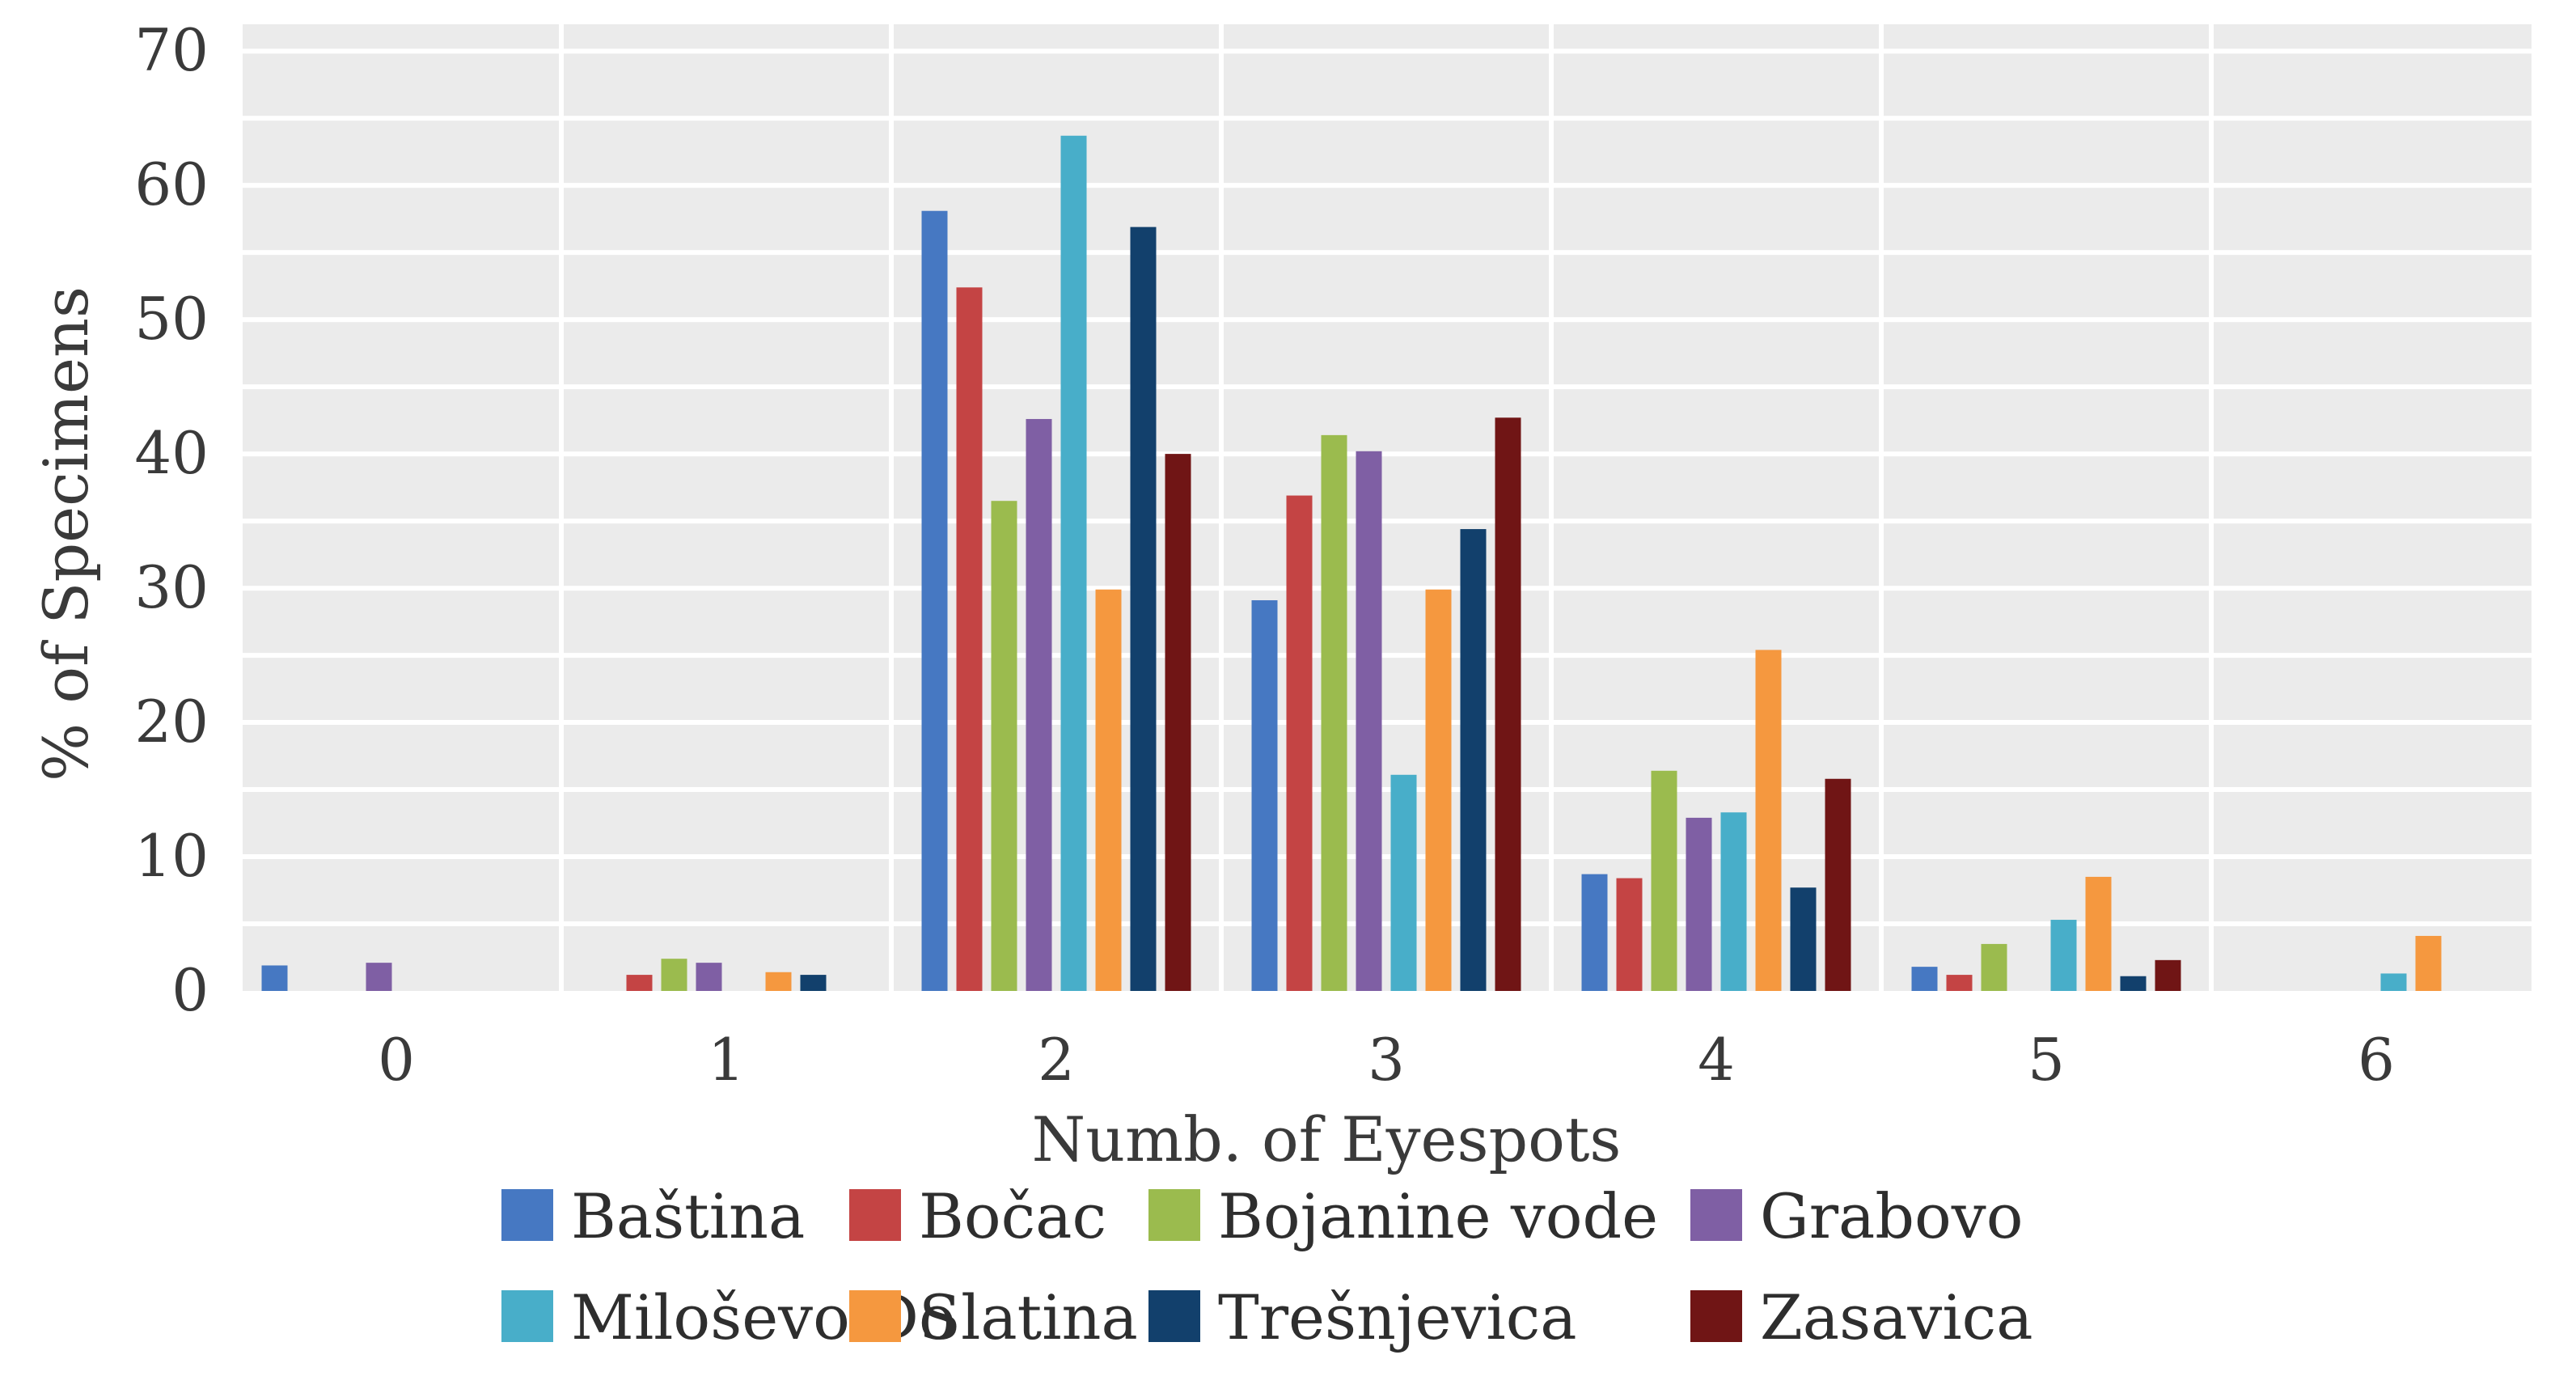 The width and height of the screenshot is (2576, 1393). I want to click on y-tick-label: 10, so click(171, 856).